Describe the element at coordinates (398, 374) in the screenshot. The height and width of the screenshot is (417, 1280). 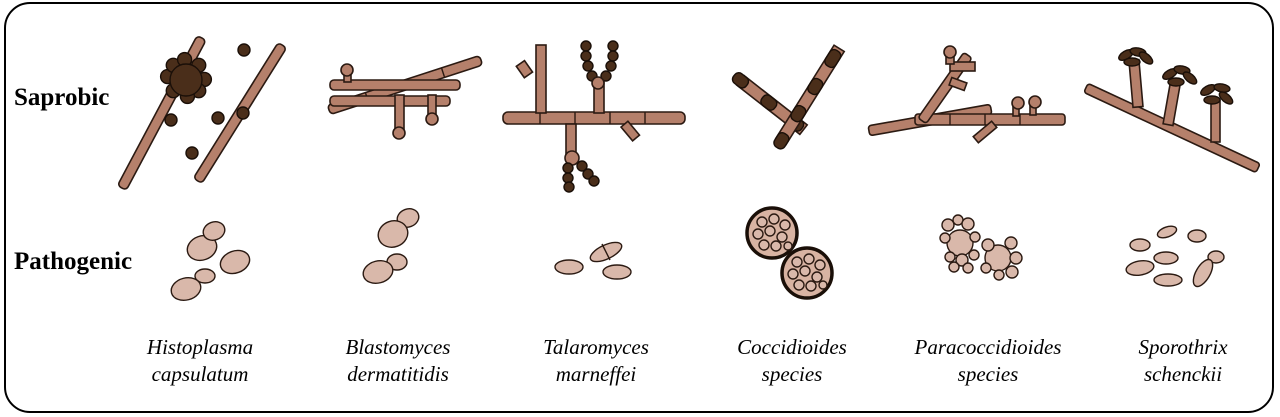
I see `species-epithet: dermatitidis` at that location.